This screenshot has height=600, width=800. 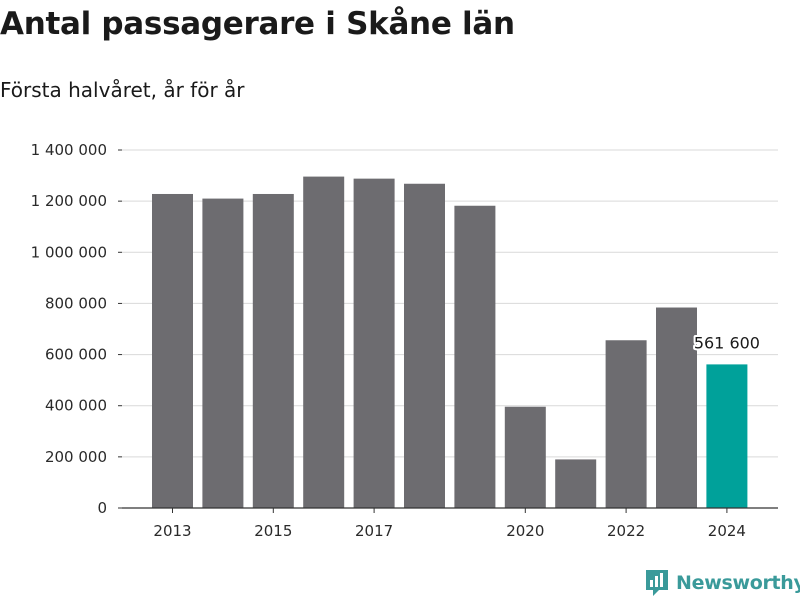 I want to click on y-tick-label: 1 200 000, so click(x=69, y=201).